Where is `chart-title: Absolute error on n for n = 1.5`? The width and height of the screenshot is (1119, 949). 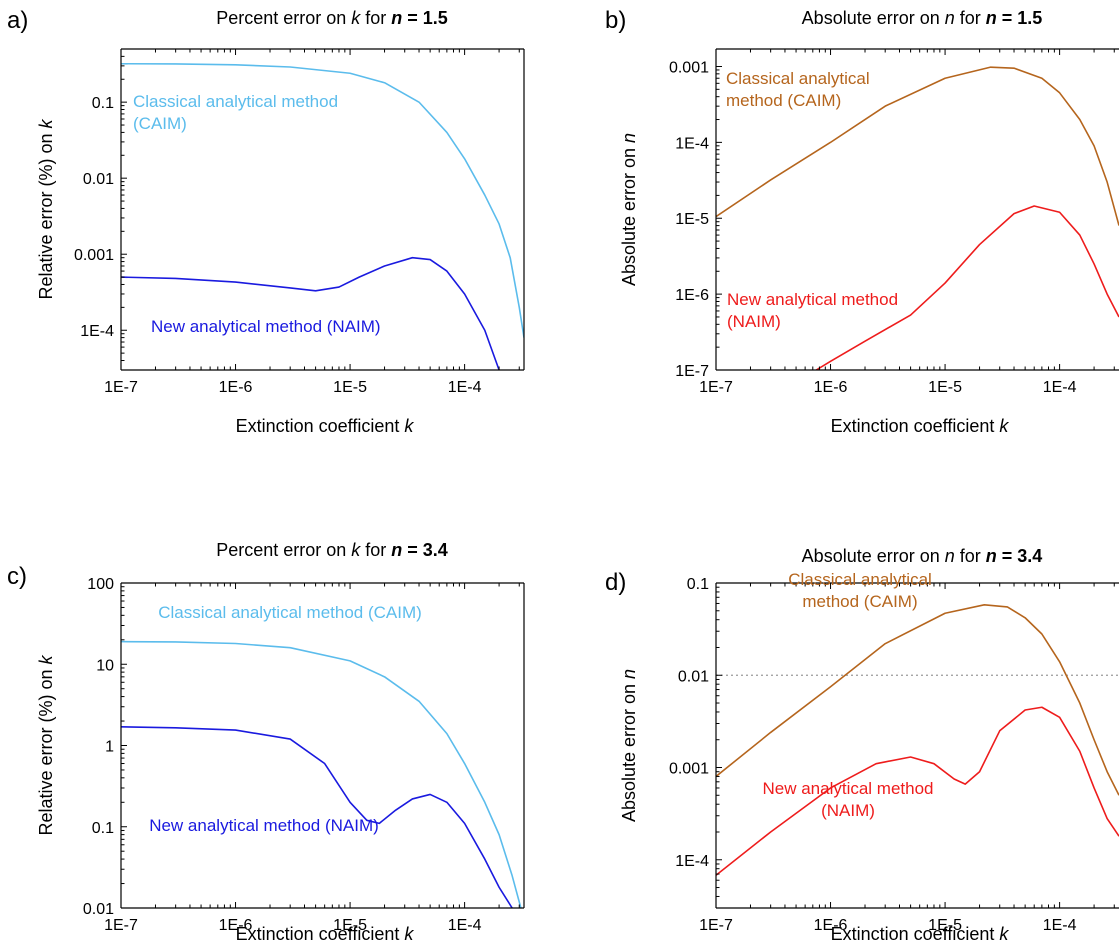 chart-title: Absolute error on n for n = 1.5 is located at coordinates (922, 18).